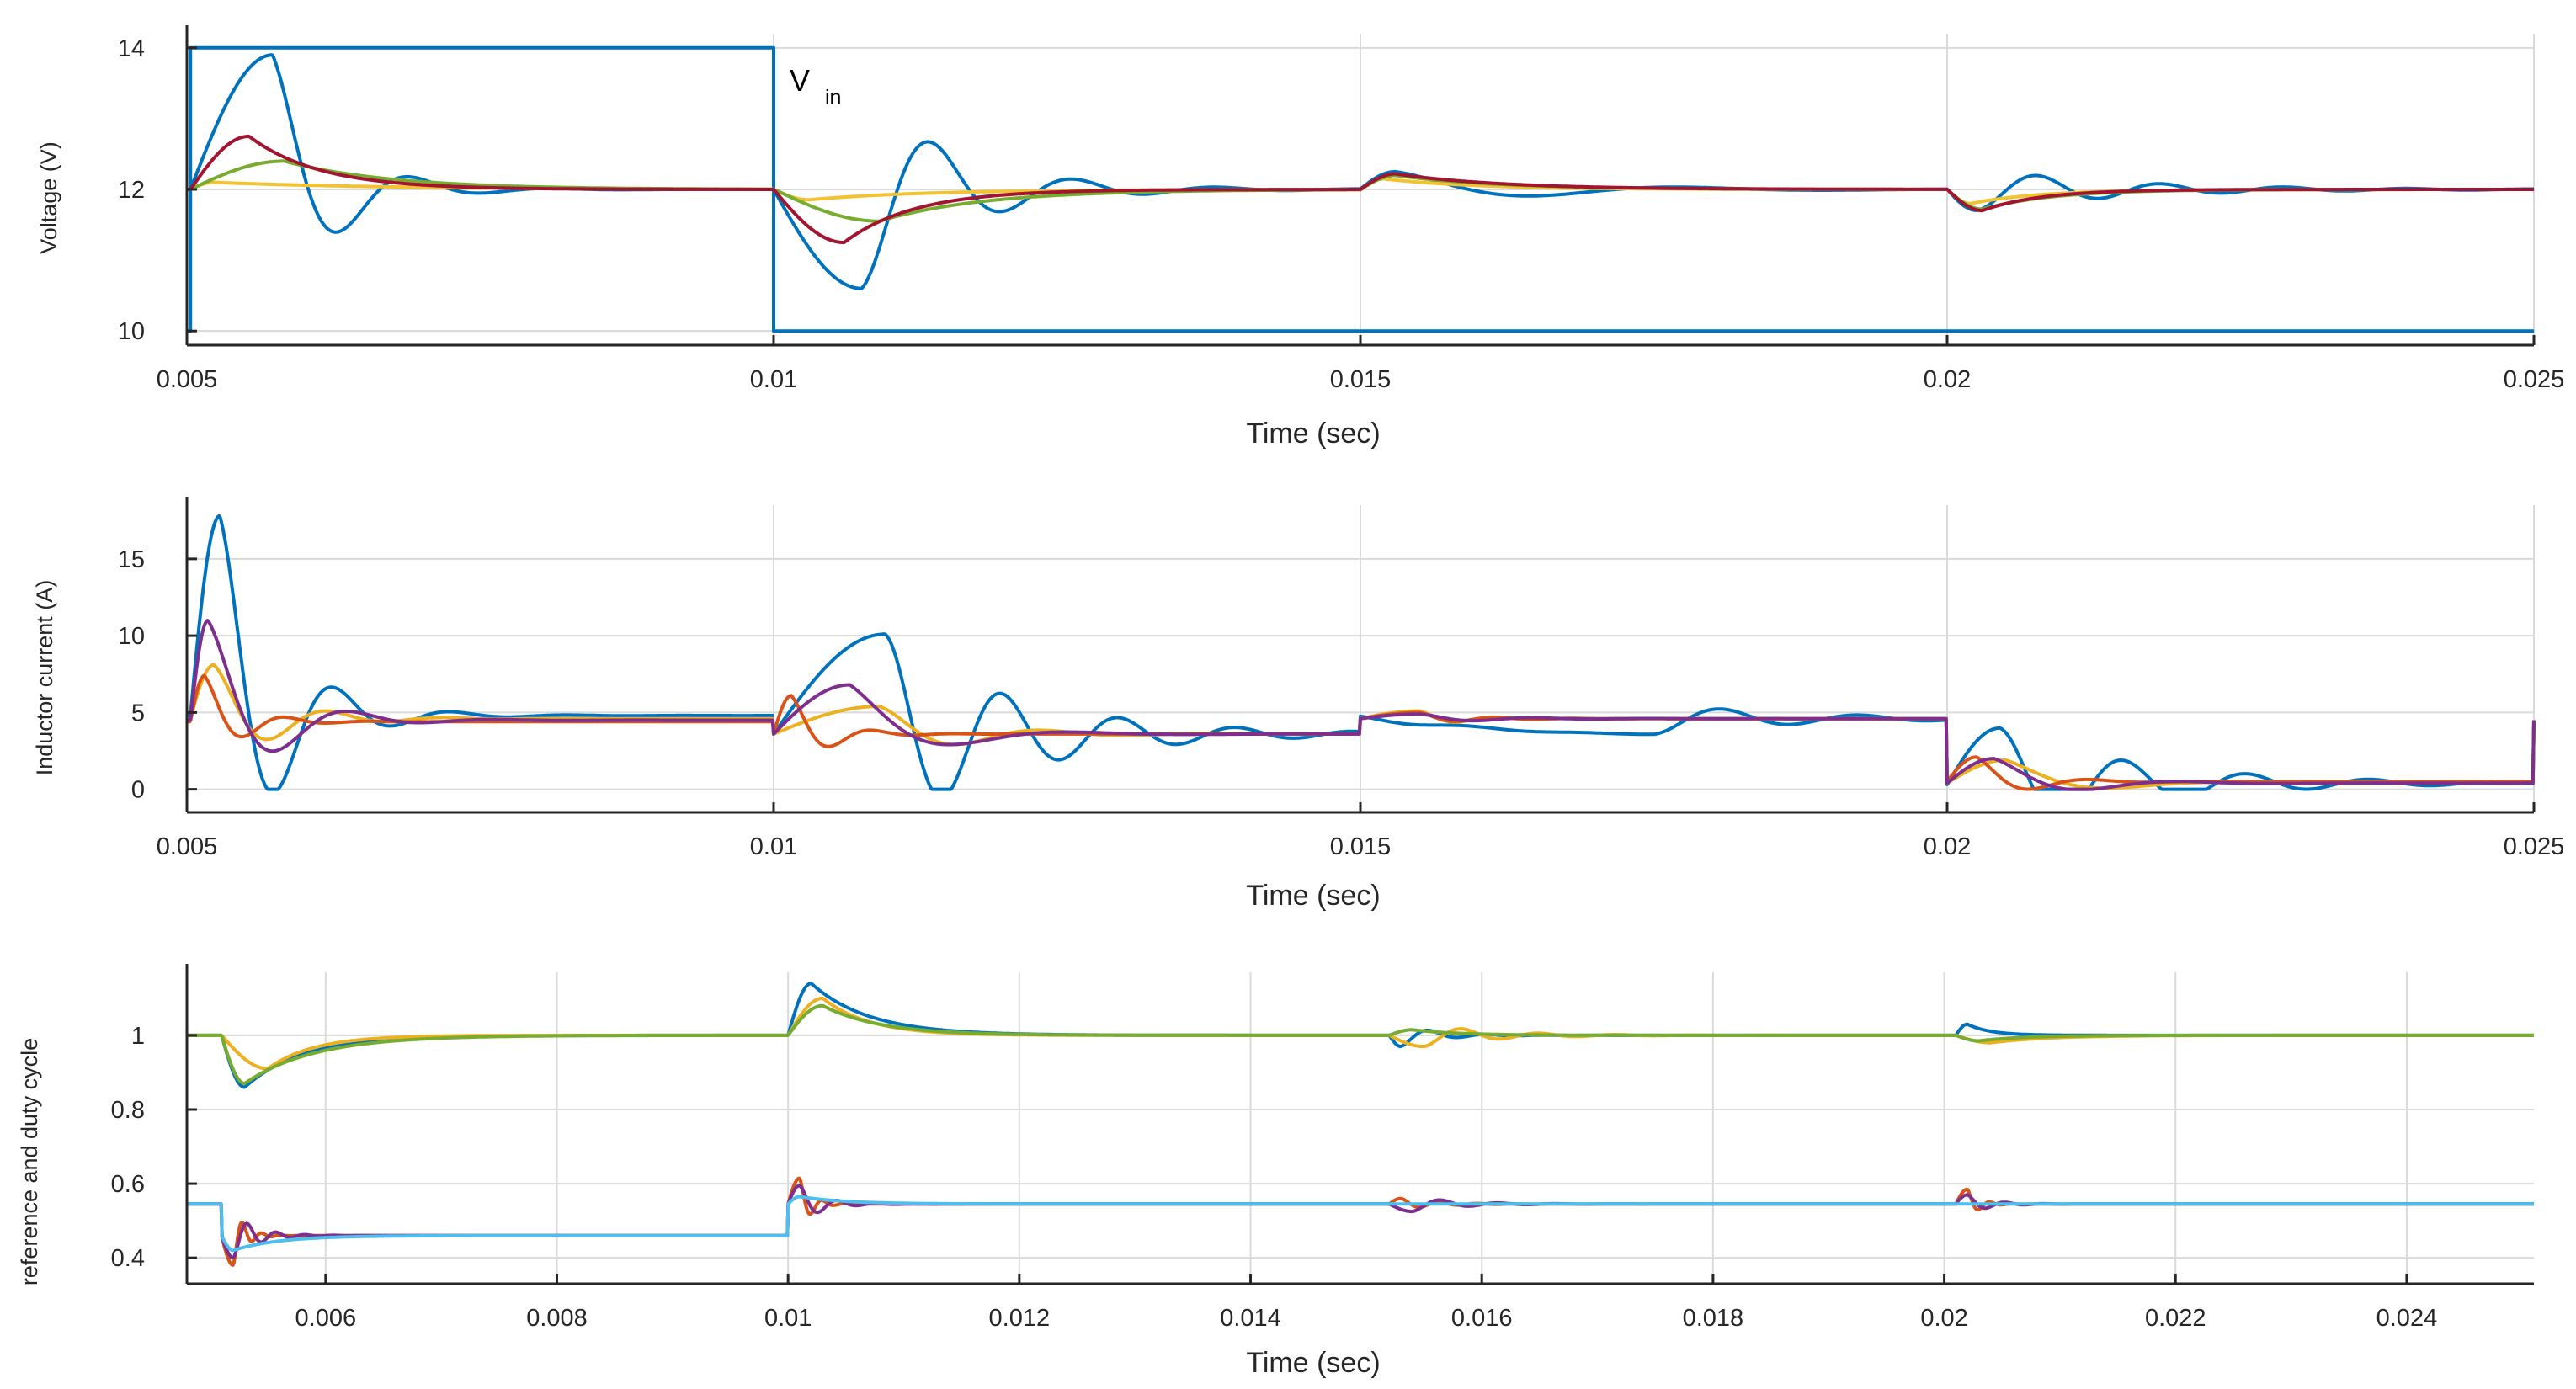  Describe the element at coordinates (557, 1319) in the screenshot. I see `duty-xtick-label-1: 0.008` at that location.